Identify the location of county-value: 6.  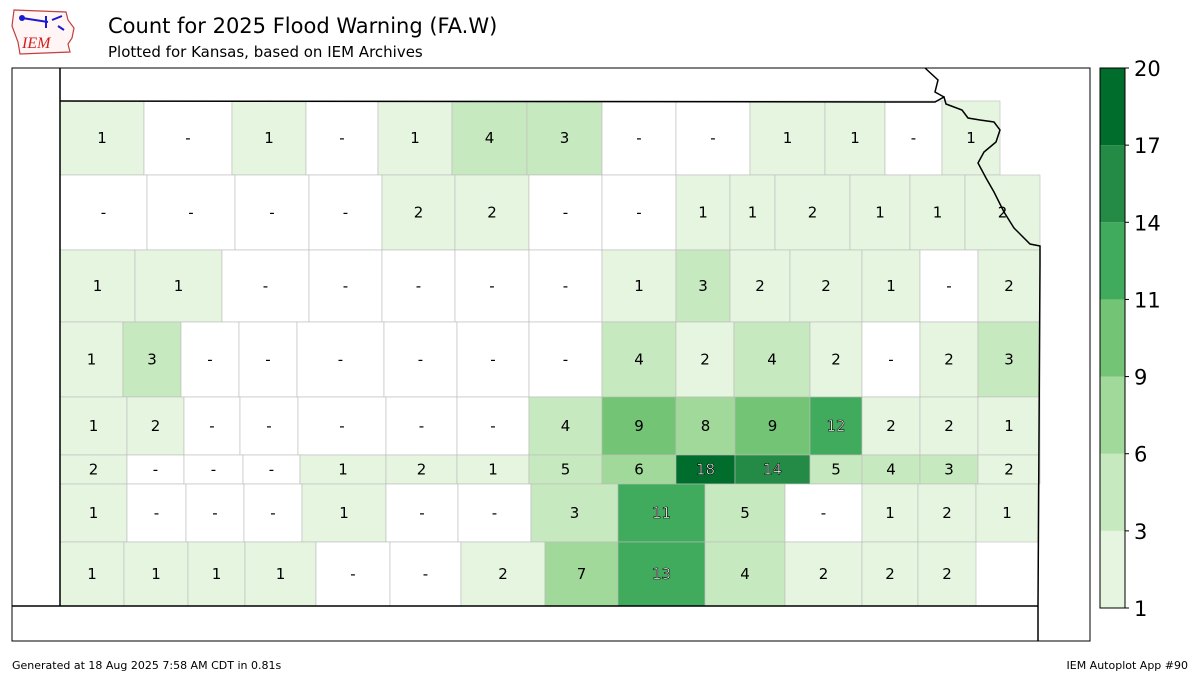
(639, 470).